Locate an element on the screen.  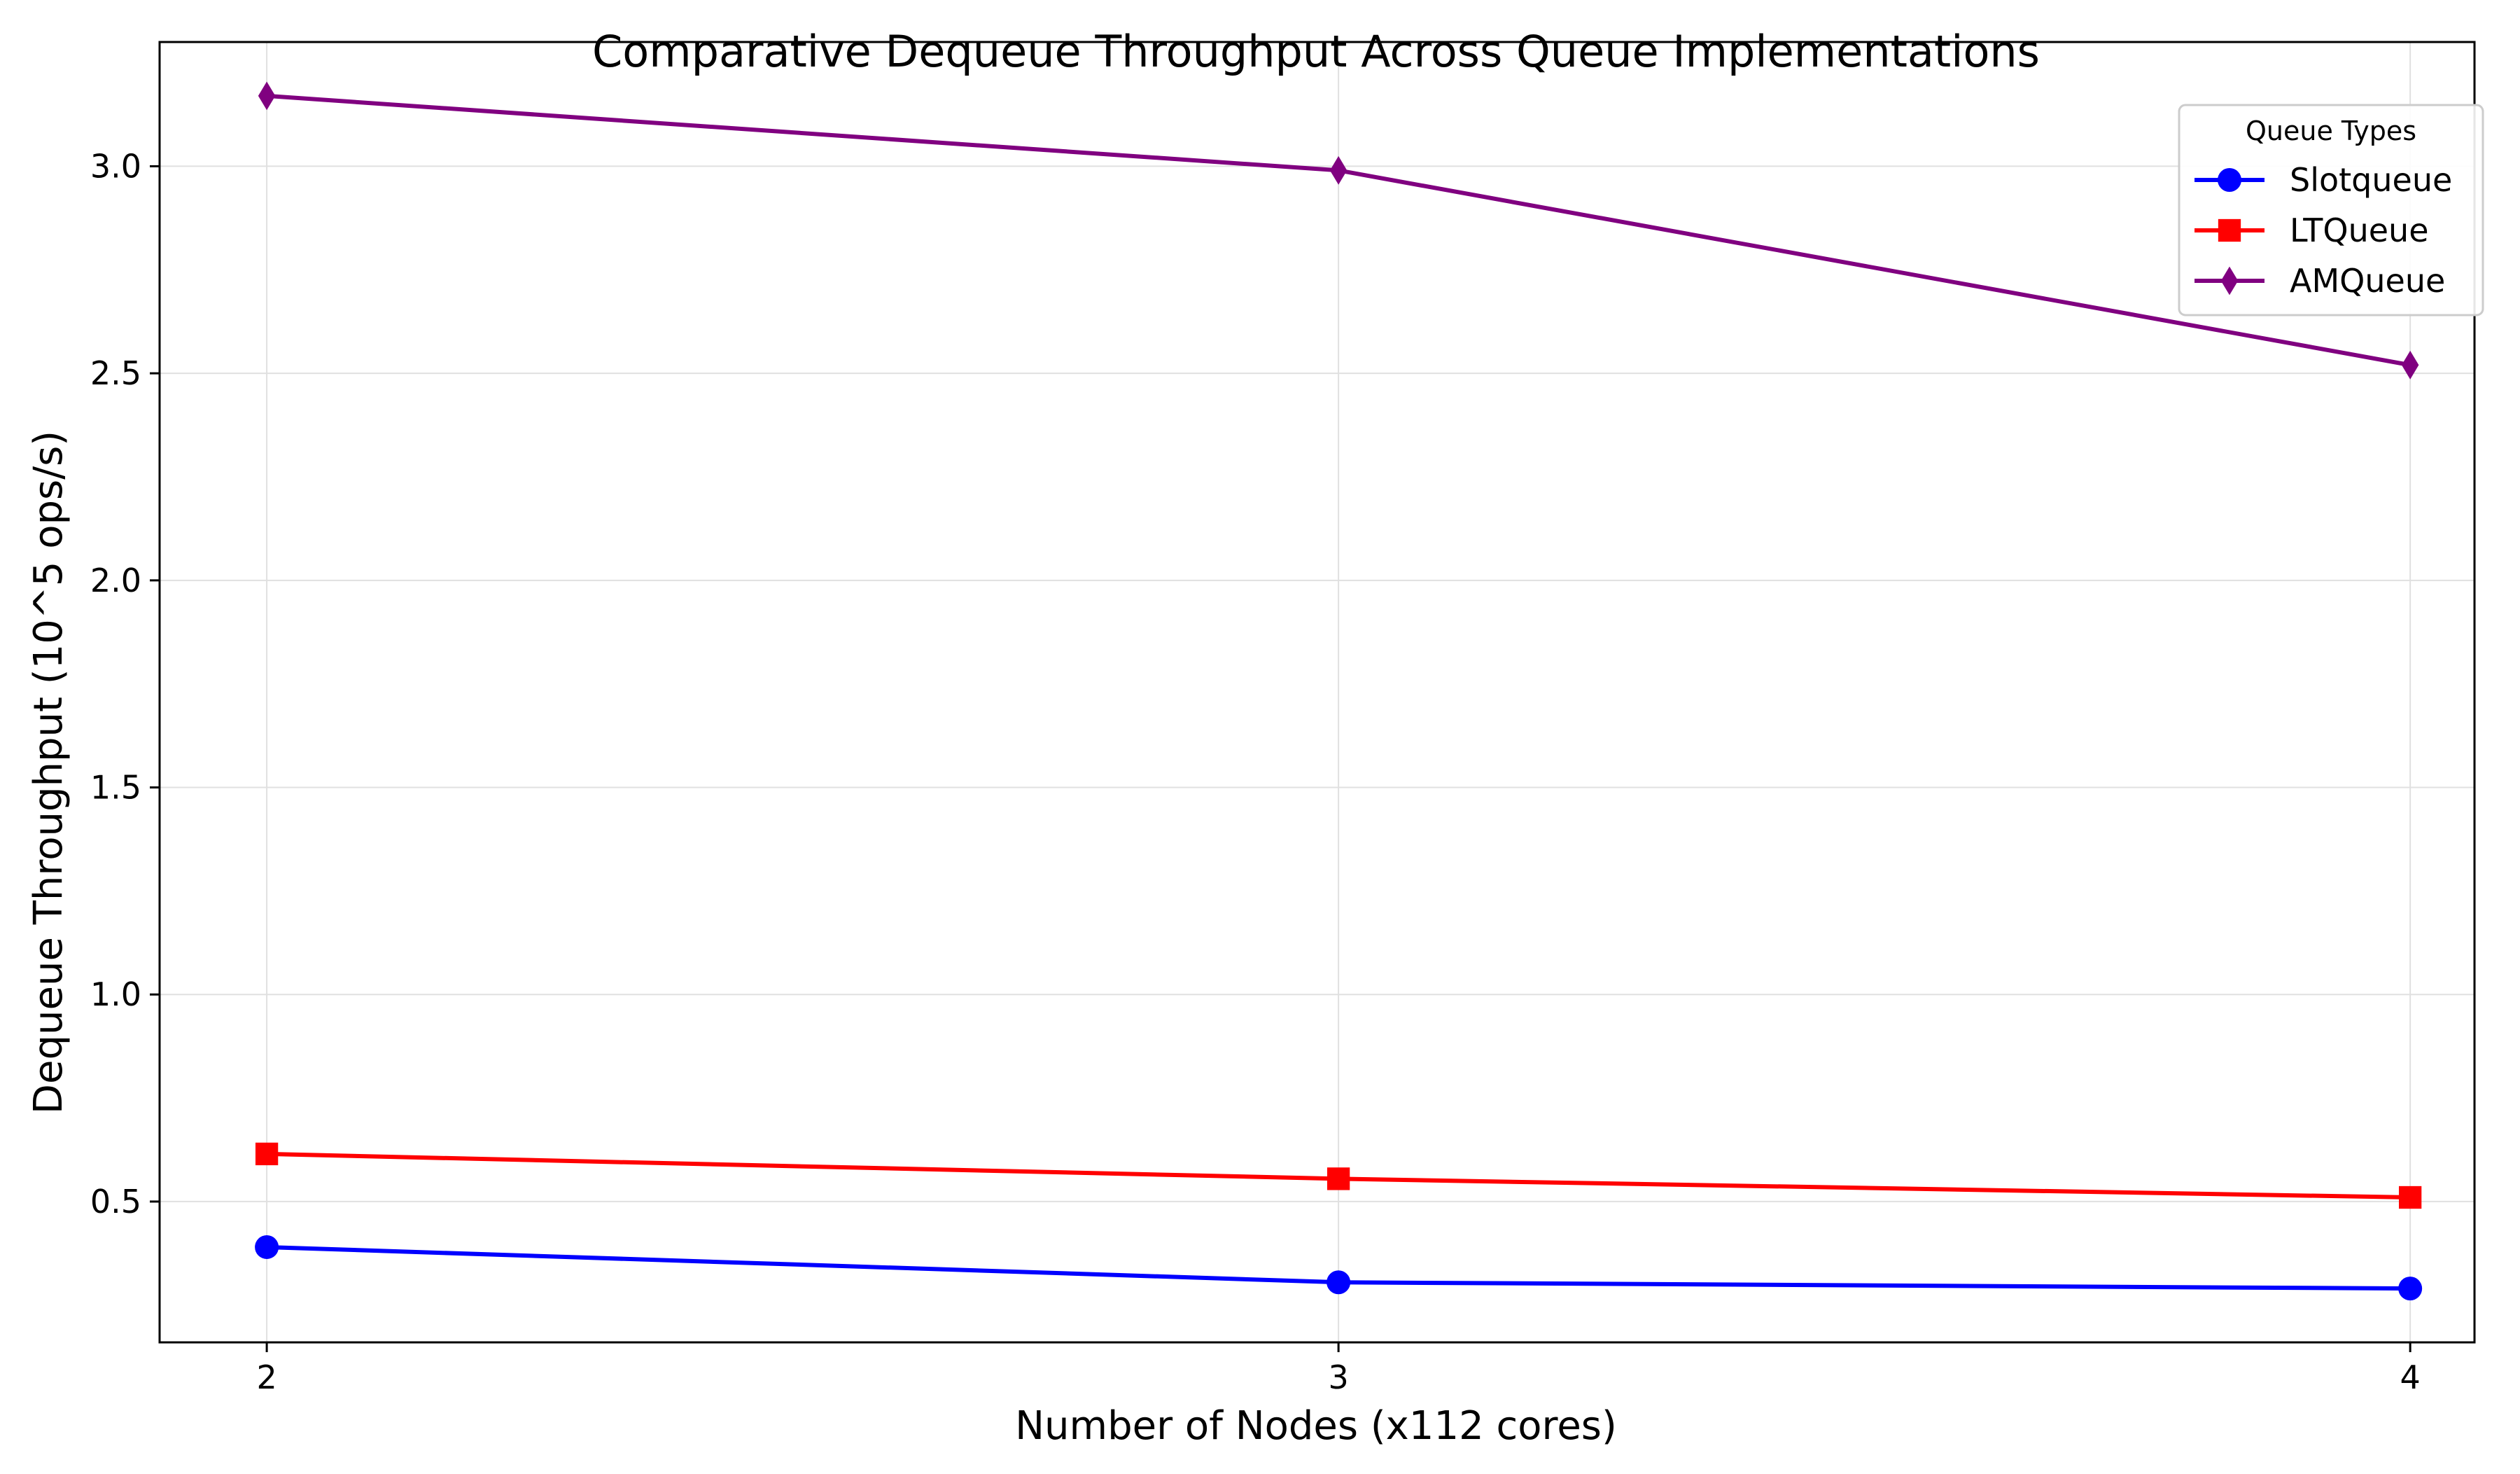
x-tick-label: 3 is located at coordinates (1338, 1377).